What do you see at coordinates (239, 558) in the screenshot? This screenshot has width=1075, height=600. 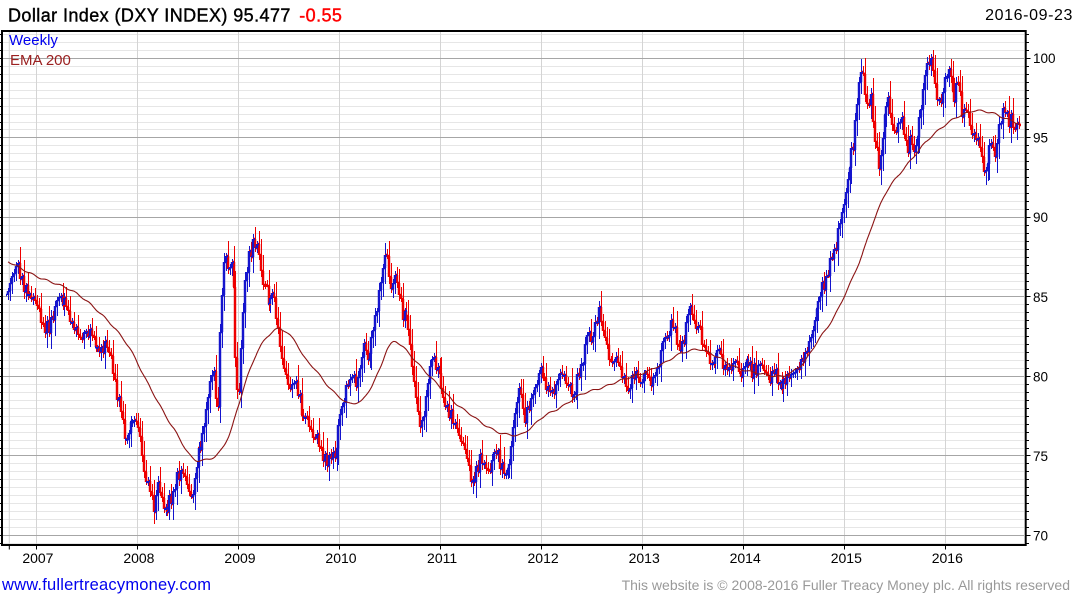 I see `svg-text: 2009` at bounding box center [239, 558].